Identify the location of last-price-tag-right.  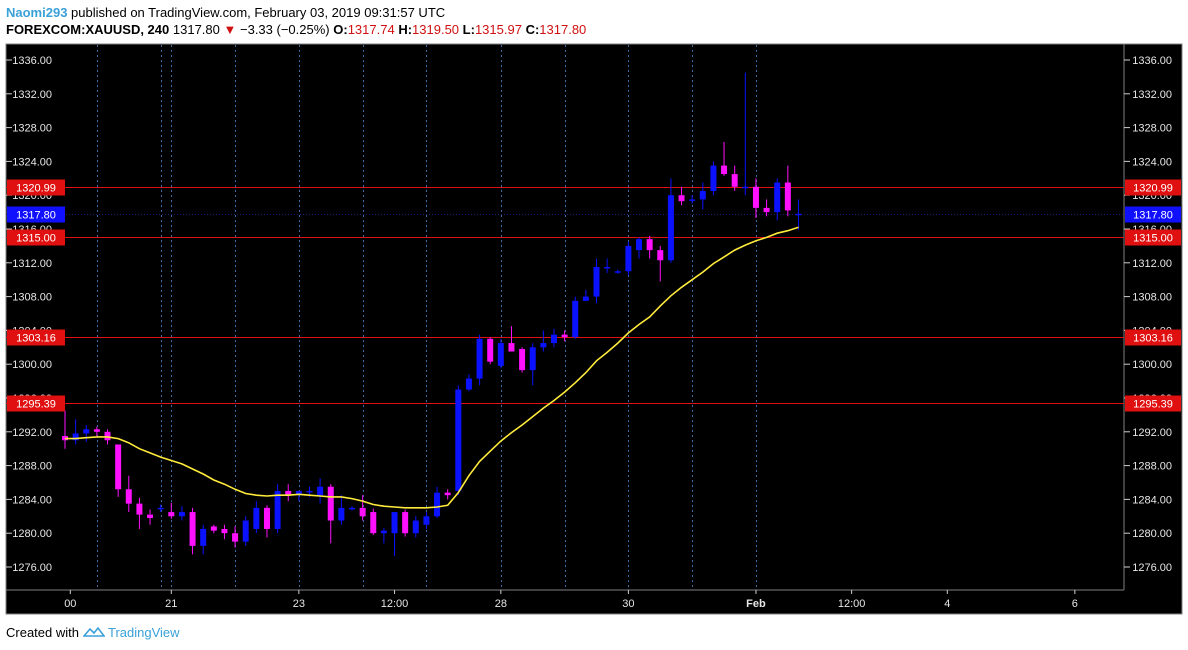
(1153, 214).